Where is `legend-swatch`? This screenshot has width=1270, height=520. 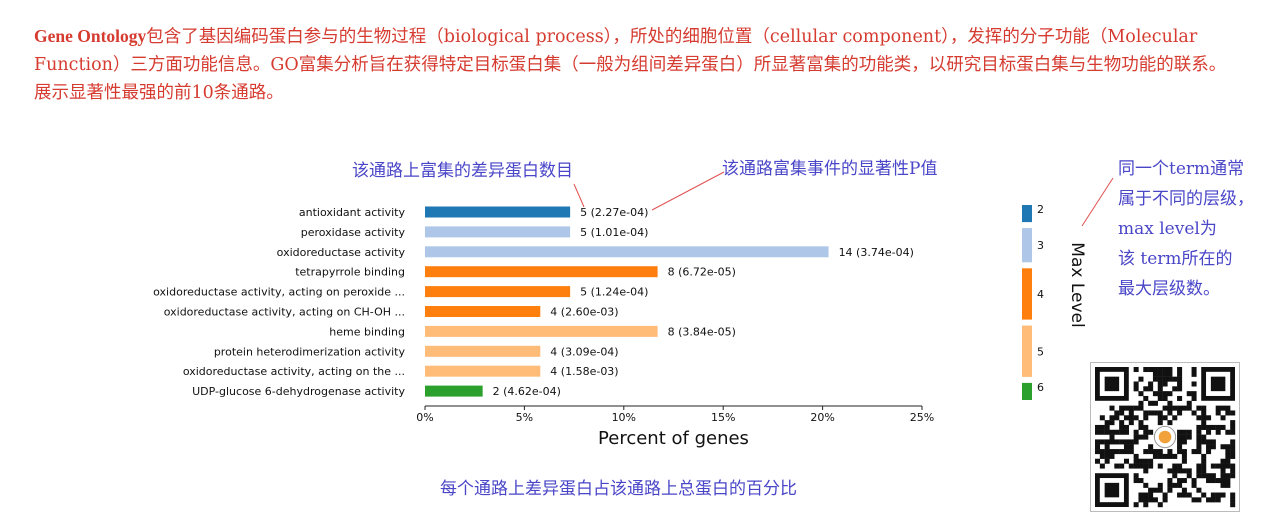
legend-swatch is located at coordinates (1027, 245).